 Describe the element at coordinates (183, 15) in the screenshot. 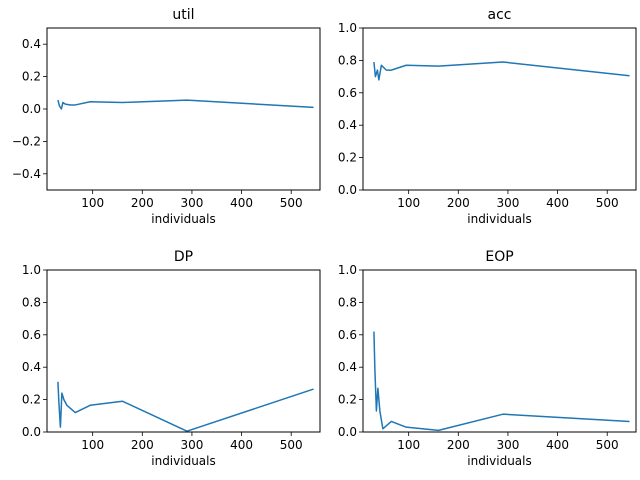

I see `subplot-title: util` at that location.